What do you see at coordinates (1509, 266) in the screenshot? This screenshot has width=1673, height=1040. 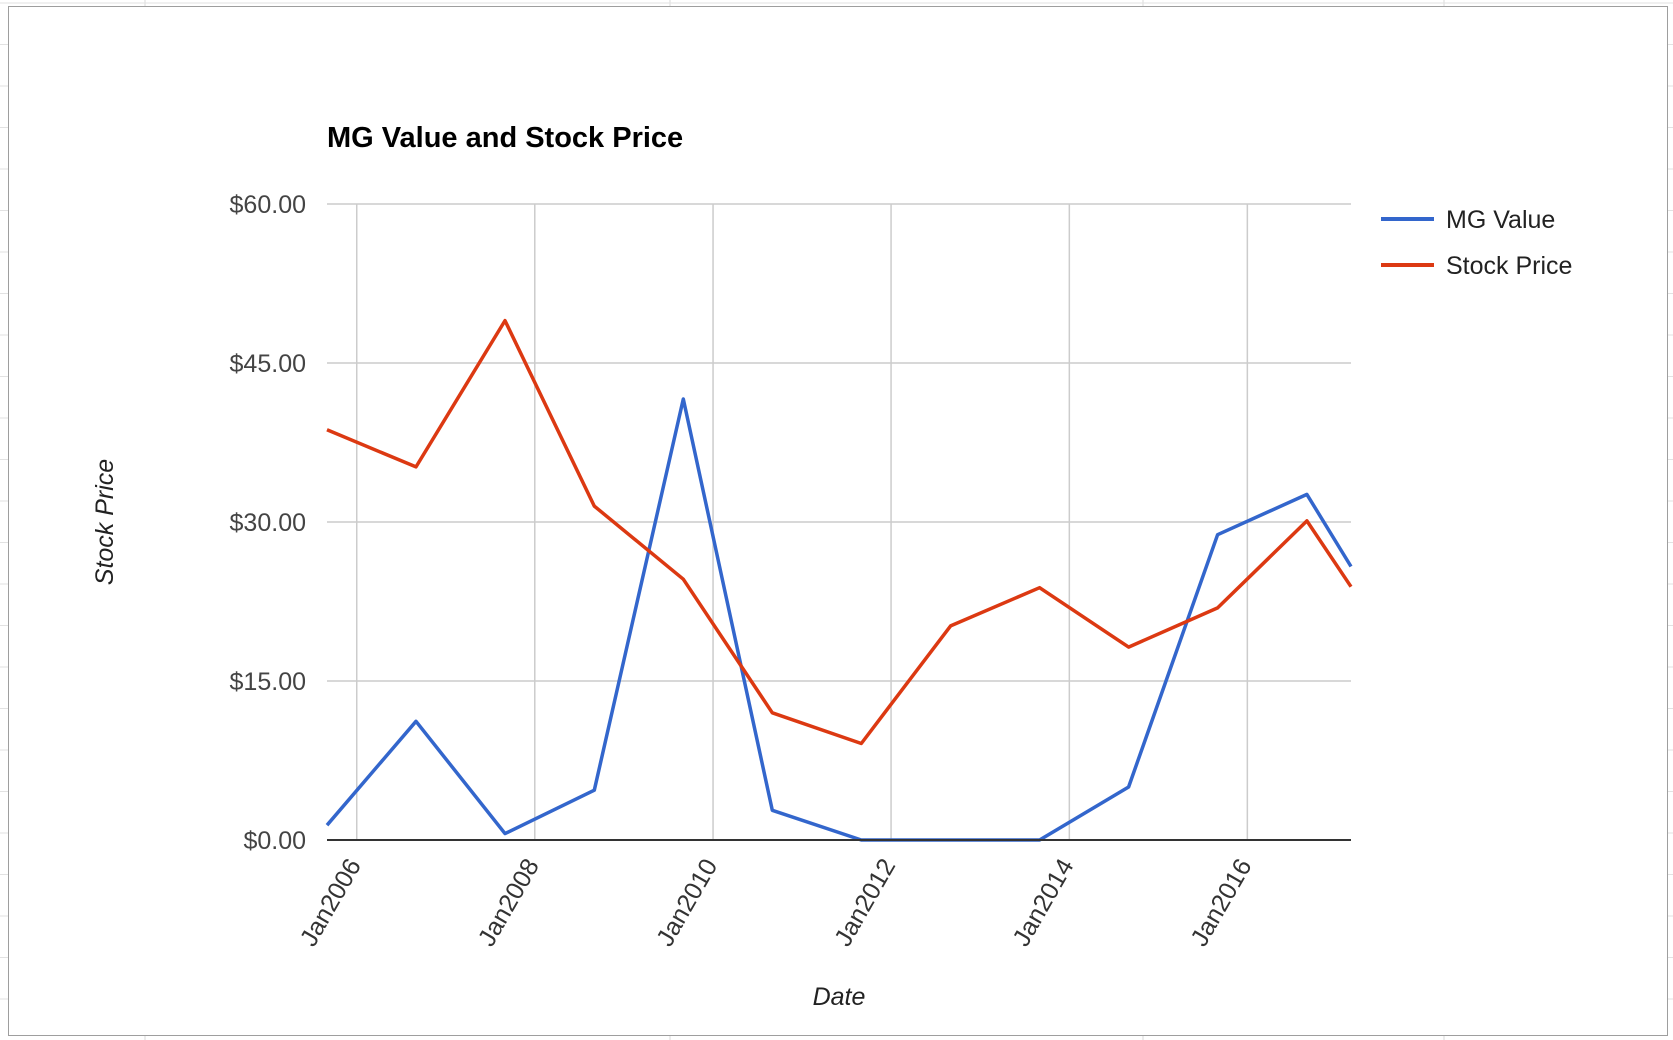 I see `legend-label-stock-price: Stock Price` at bounding box center [1509, 266].